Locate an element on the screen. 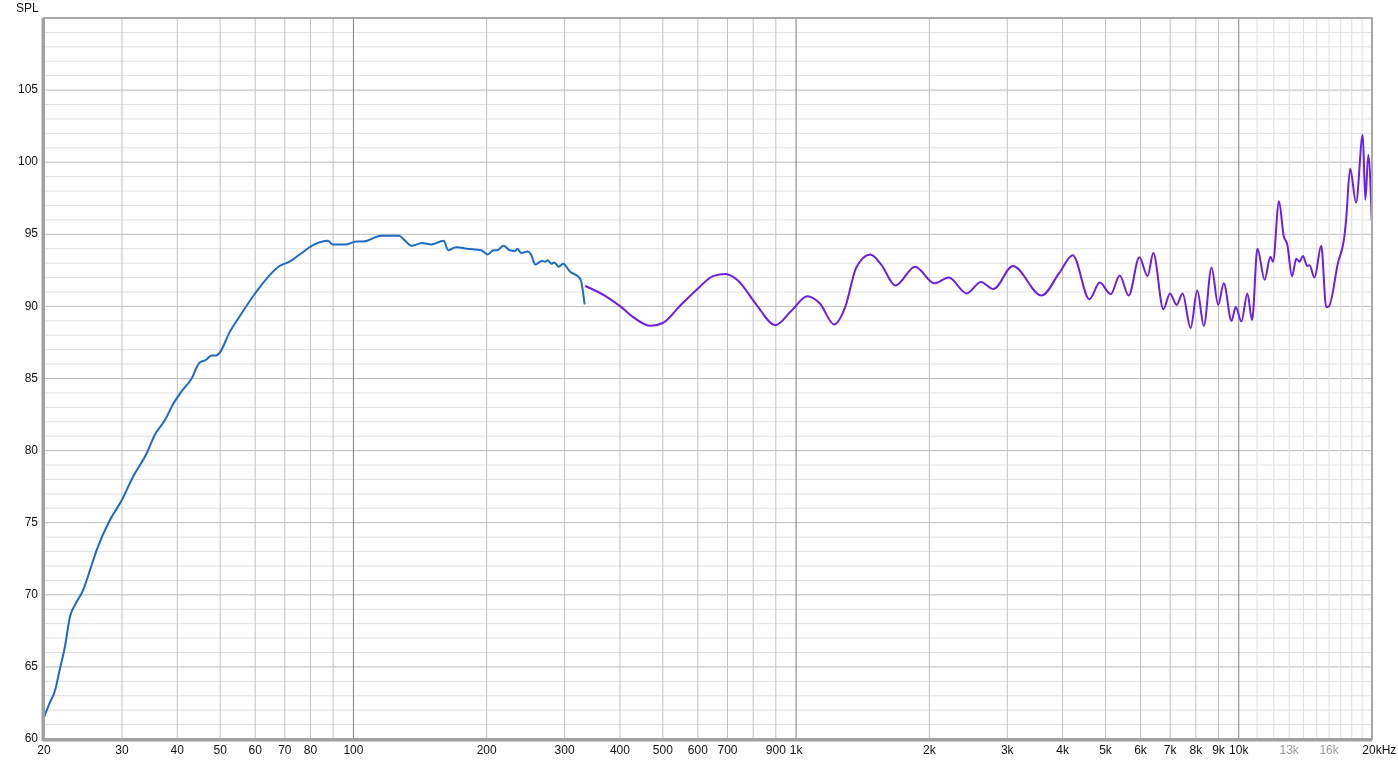  x-tick-label: 200 is located at coordinates (486, 750).